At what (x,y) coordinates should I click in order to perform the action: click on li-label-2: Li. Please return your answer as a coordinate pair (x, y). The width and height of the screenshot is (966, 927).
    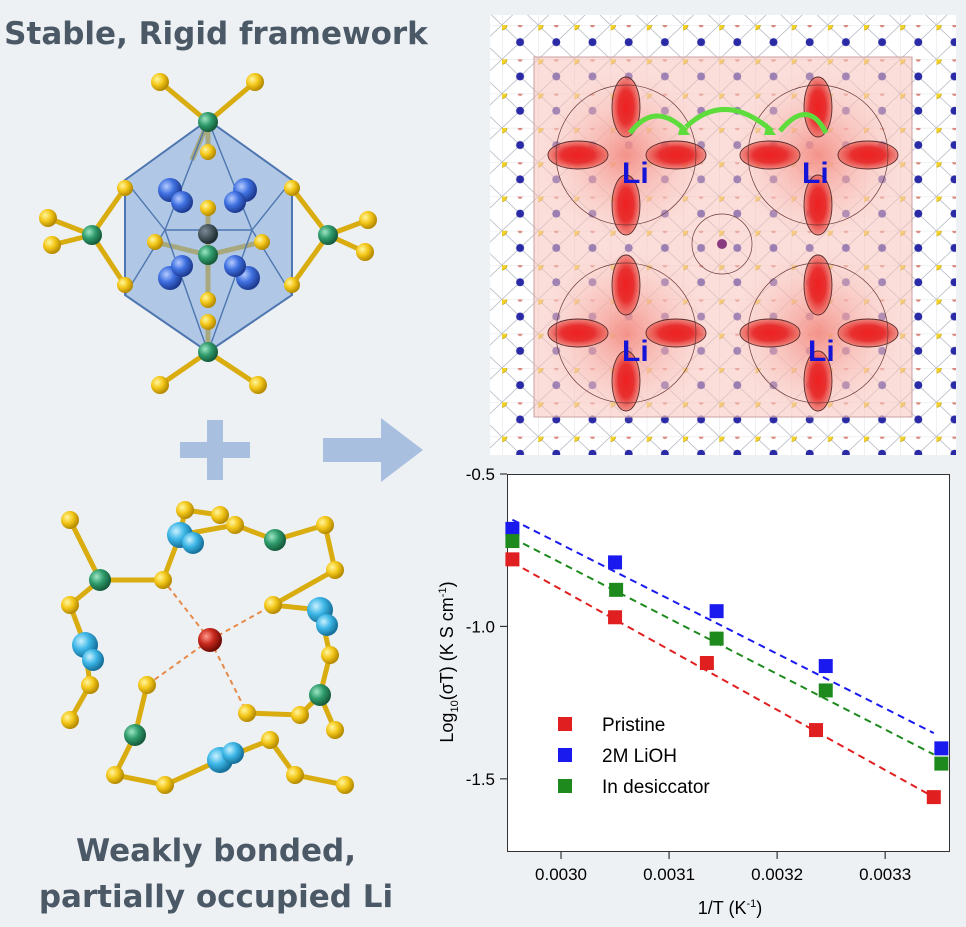
    Looking at the image, I should click on (815, 173).